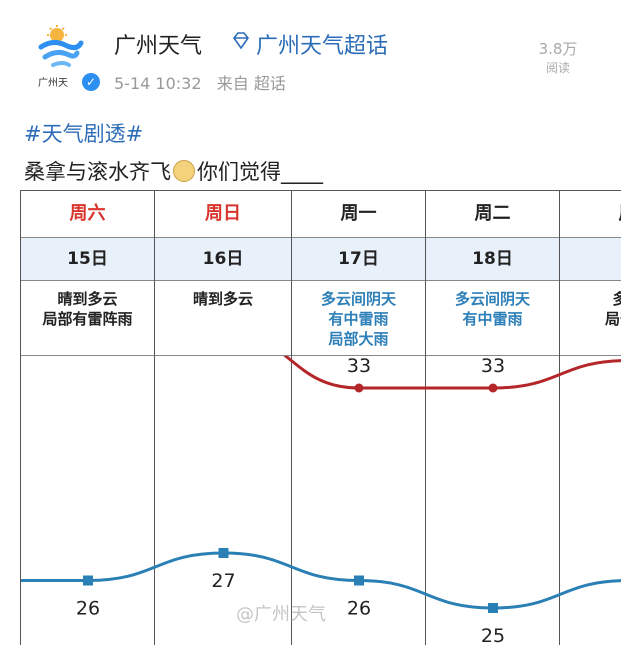 Image resolution: width=641 pixels, height=645 pixels. Describe the element at coordinates (492, 259) in the screenshot. I see `date-label: 18日` at that location.